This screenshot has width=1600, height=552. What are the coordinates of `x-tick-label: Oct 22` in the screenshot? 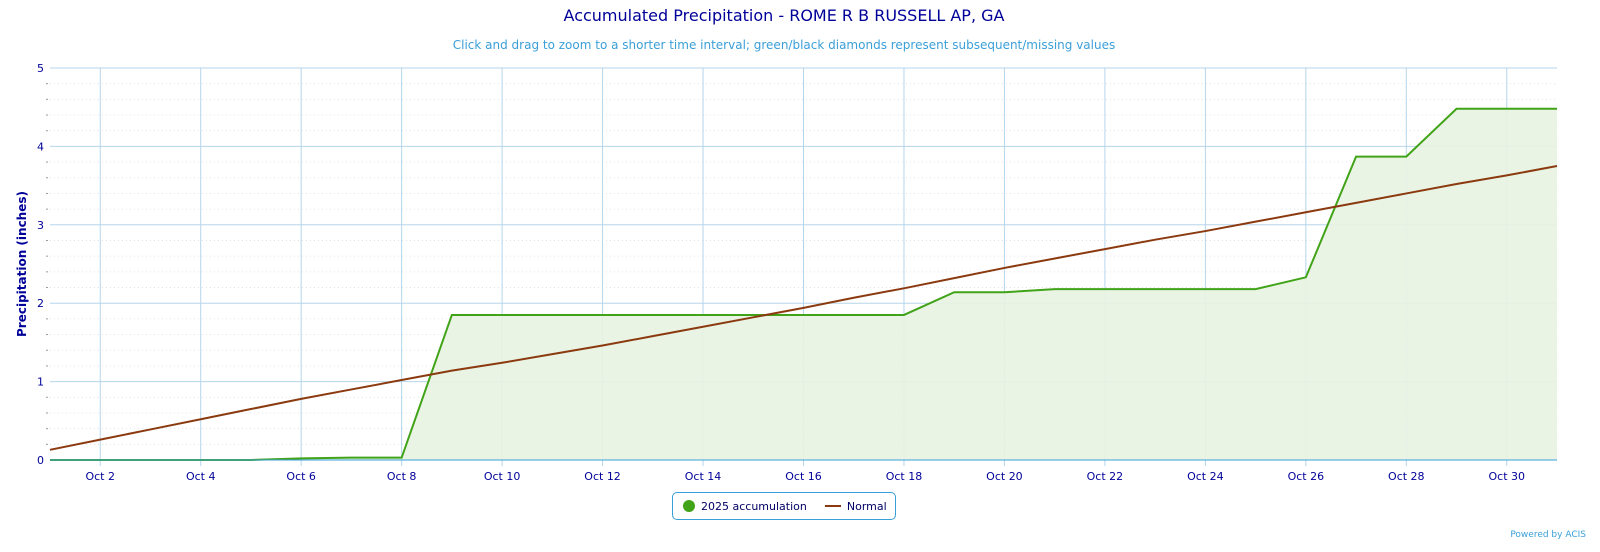 It's located at (1105, 476).